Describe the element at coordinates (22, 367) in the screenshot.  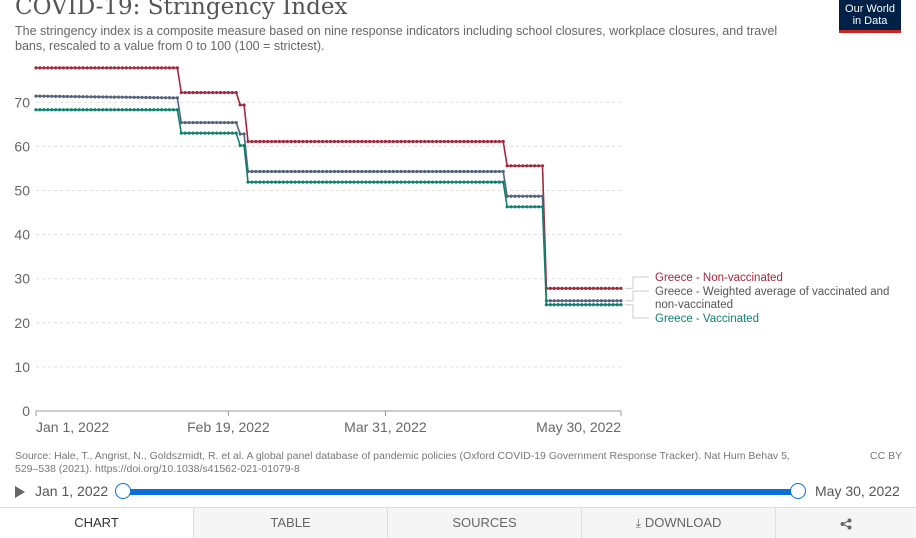
I see `y-tick-label: 10` at that location.